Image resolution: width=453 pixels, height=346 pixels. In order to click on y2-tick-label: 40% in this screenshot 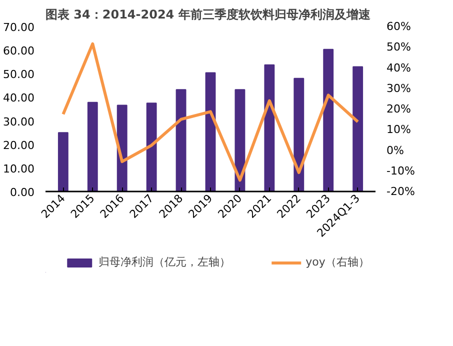, I will do `click(398, 67)`.